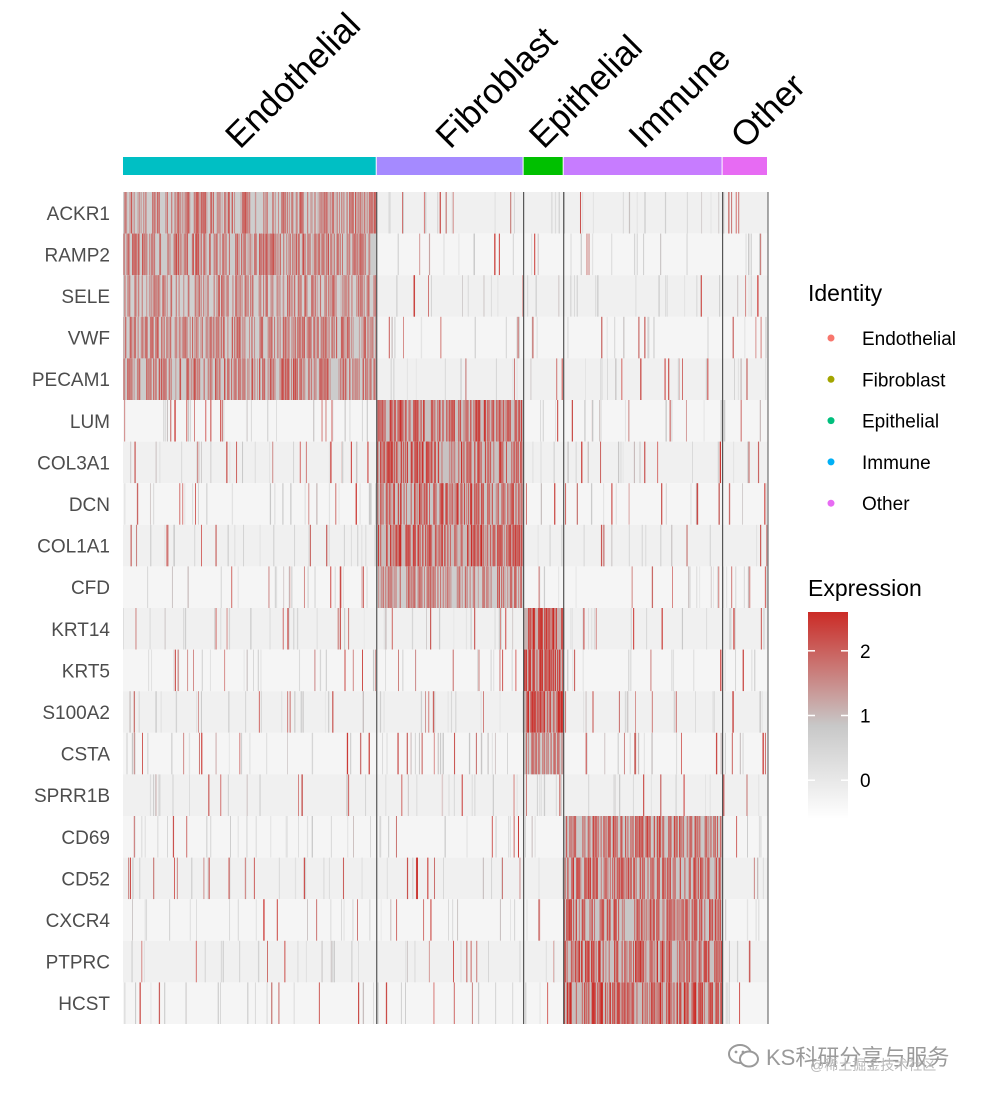 This screenshot has height=1103, width=1004. I want to click on cell-other-PTPRC, so click(745, 961).